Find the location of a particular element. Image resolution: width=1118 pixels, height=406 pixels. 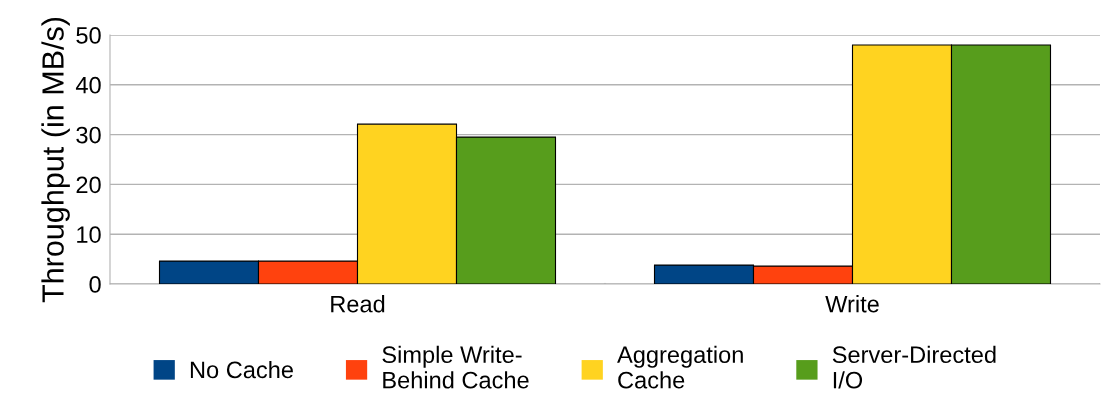

y-tick-label: 20 is located at coordinates (88, 185).